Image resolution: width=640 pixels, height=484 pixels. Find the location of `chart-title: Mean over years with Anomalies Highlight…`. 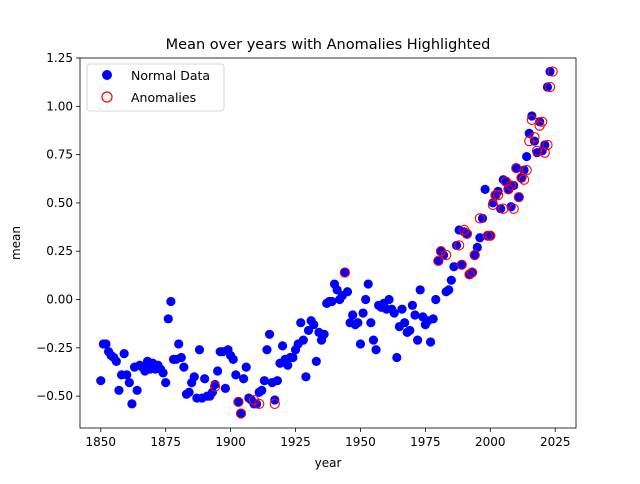

chart-title: Mean over years with Anomalies Highlight… is located at coordinates (328, 45).